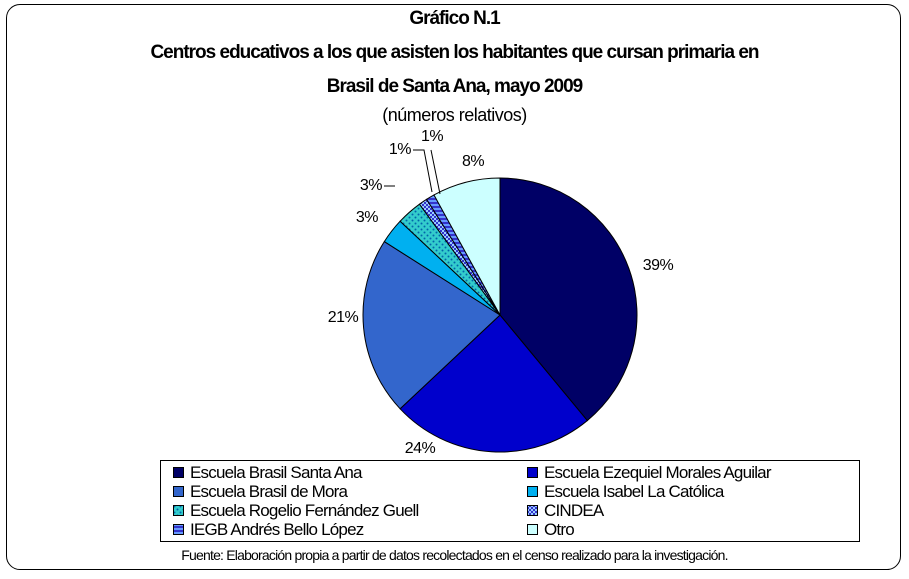  I want to click on legend-label-6: CINDEA, so click(574, 510).